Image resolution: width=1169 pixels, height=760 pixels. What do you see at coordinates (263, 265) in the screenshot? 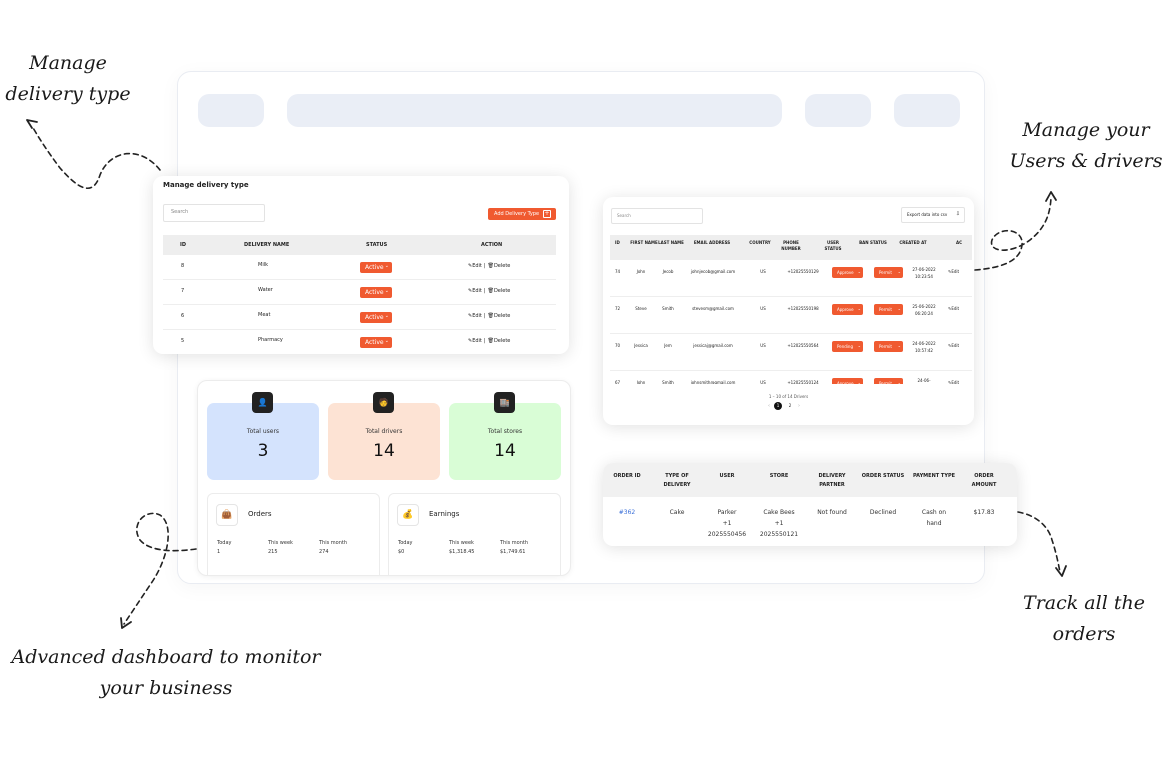
I see `row-name: Milk` at bounding box center [263, 265].